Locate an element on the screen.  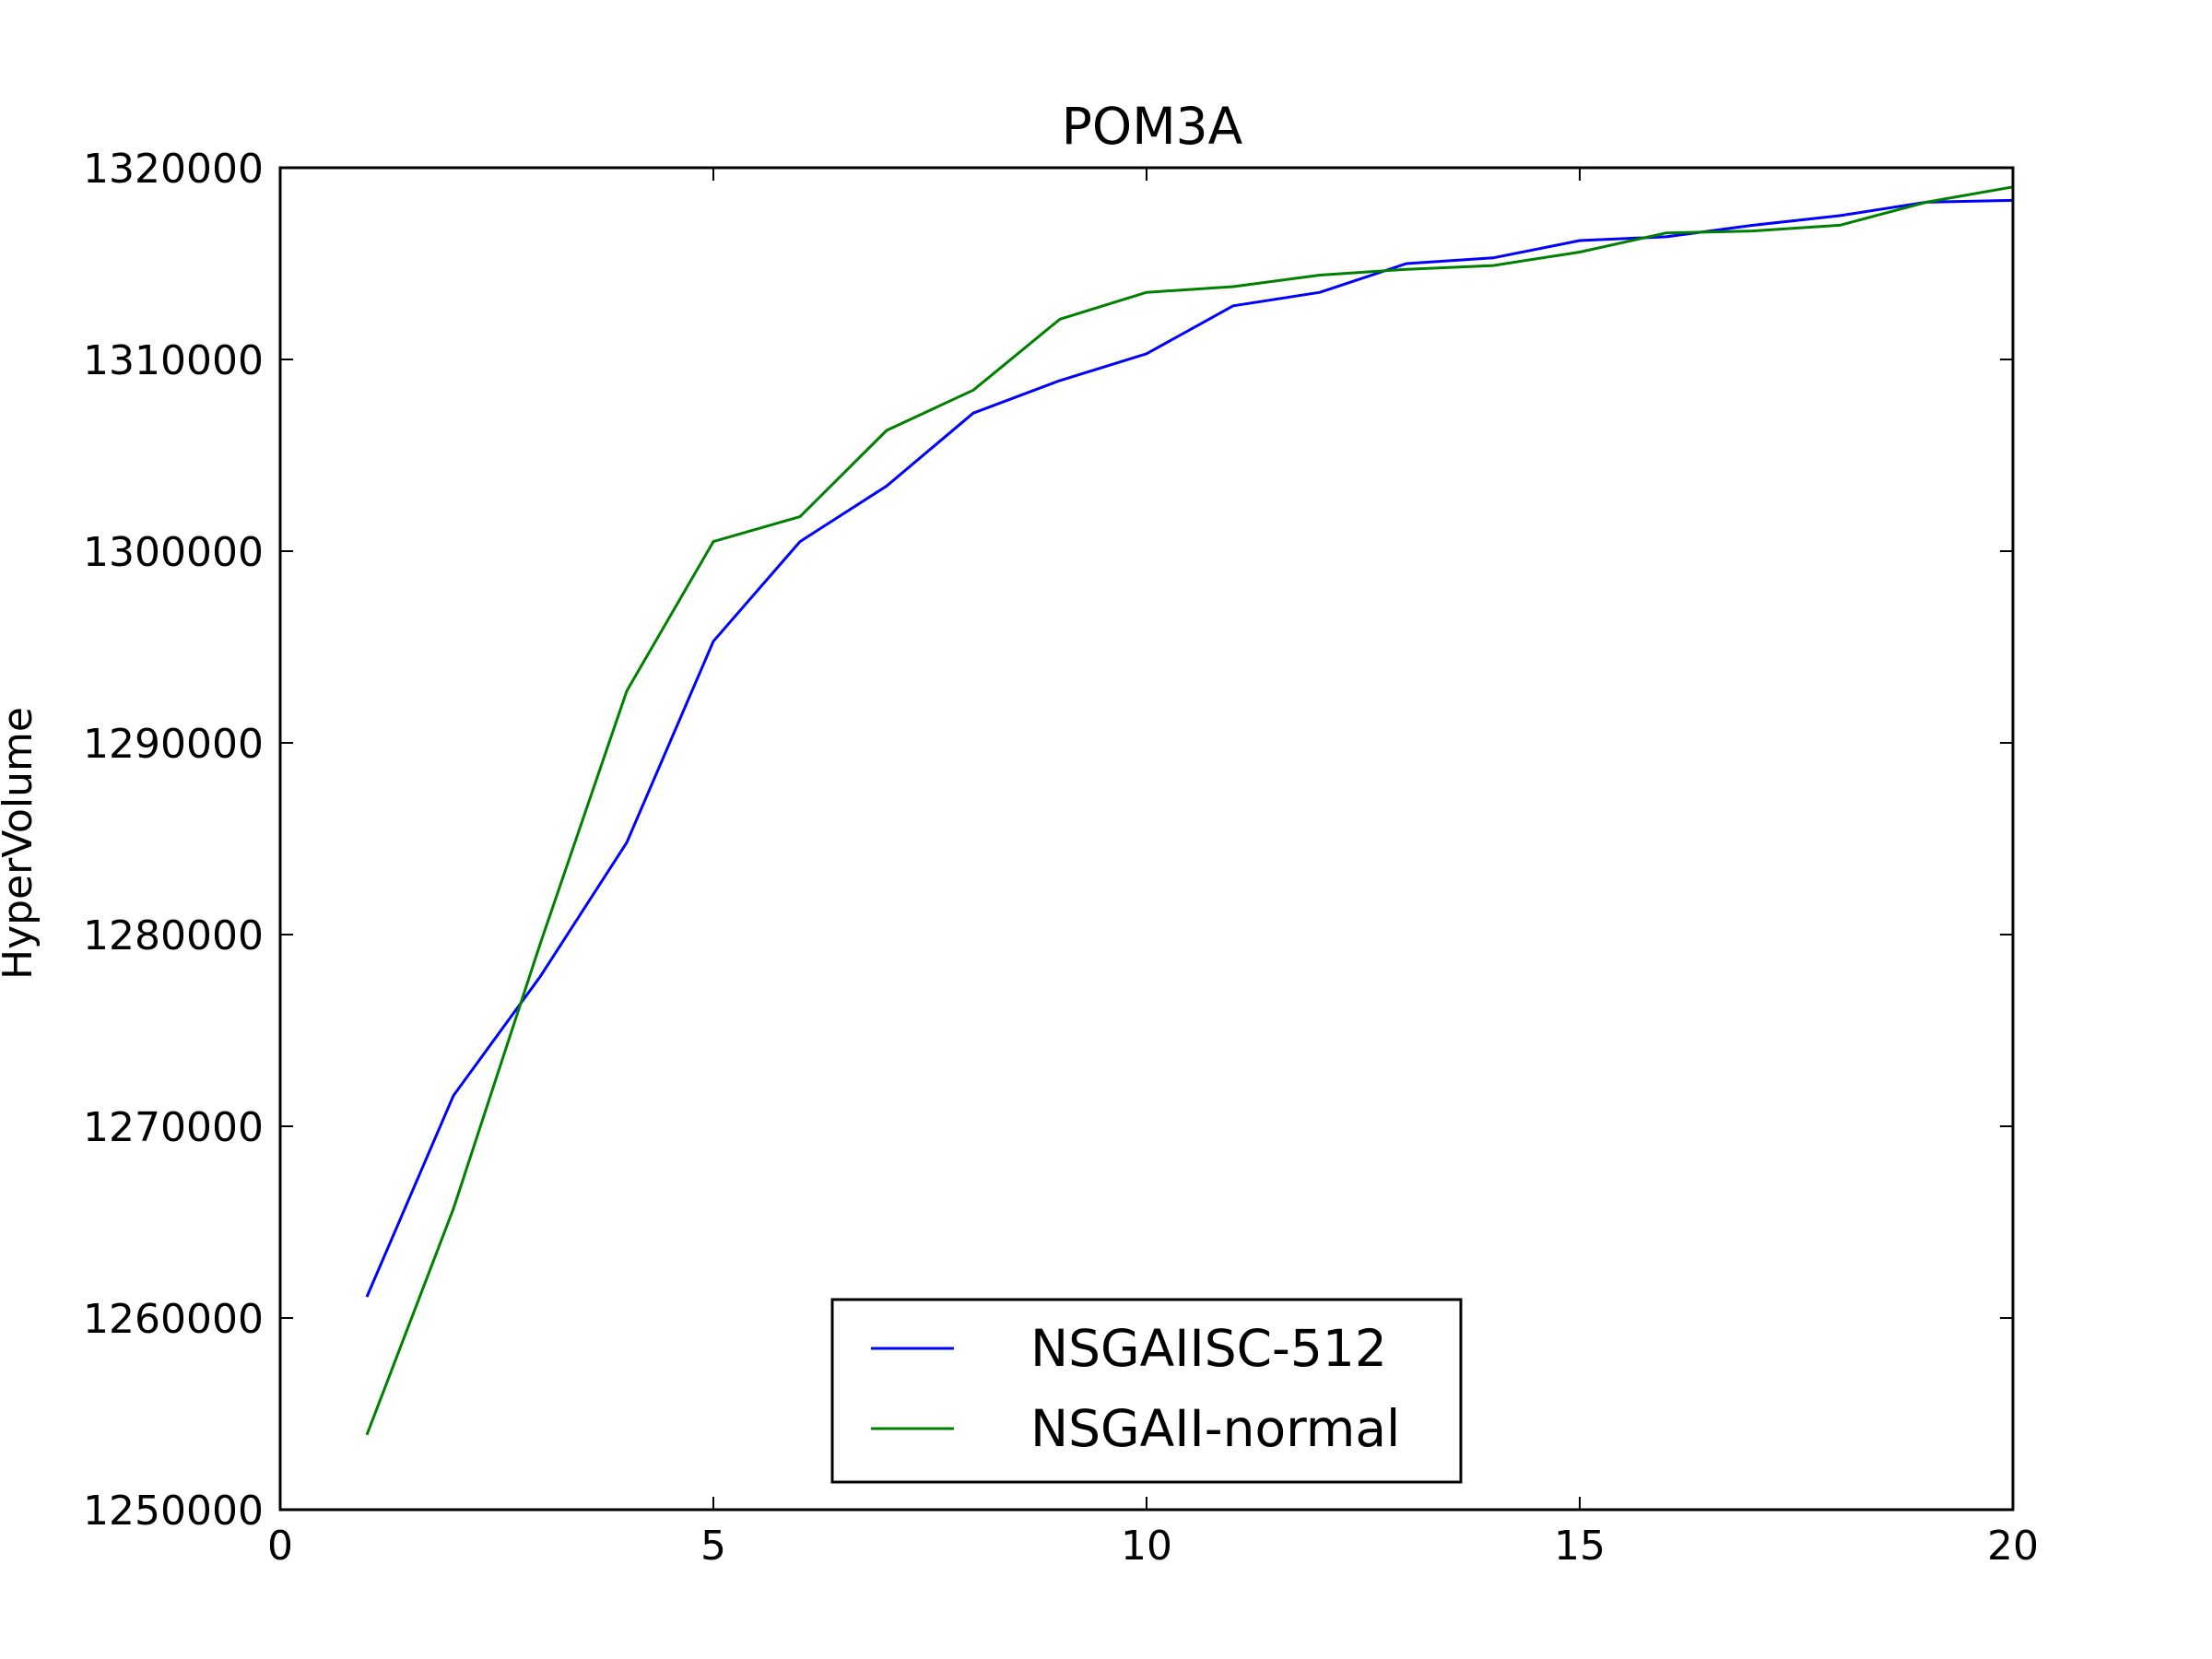
y-tick-label: 1320000 is located at coordinates (173, 169).